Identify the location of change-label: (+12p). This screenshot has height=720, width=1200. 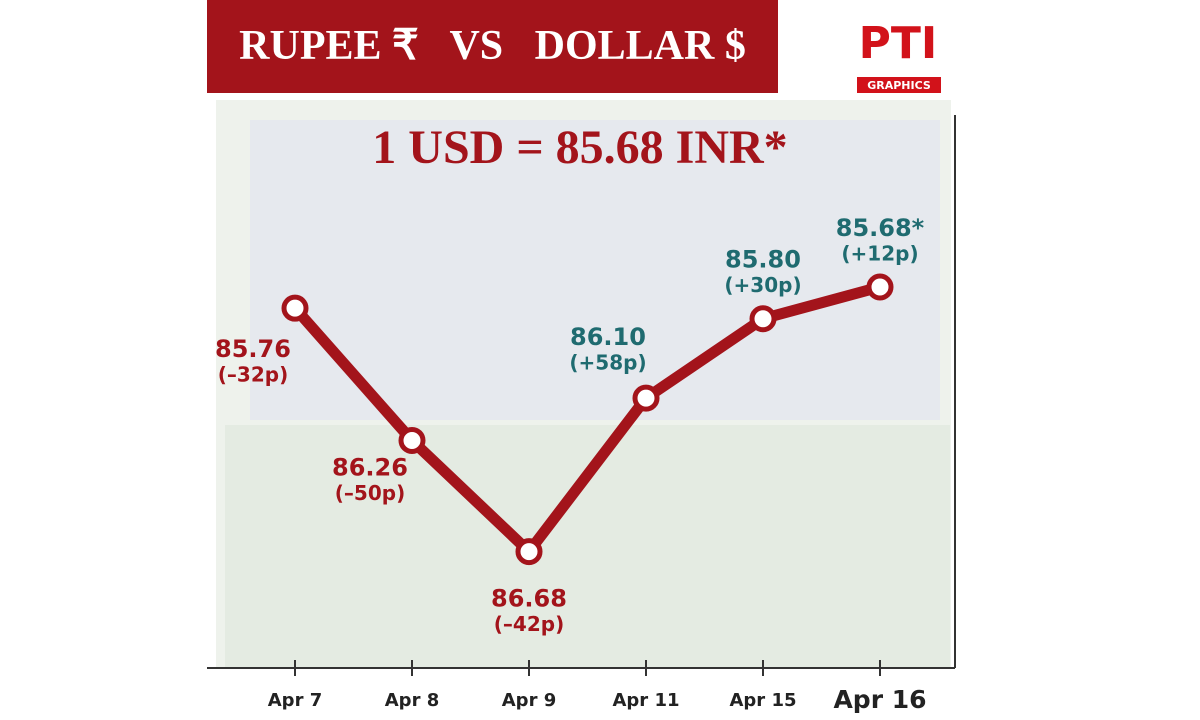
(879, 253).